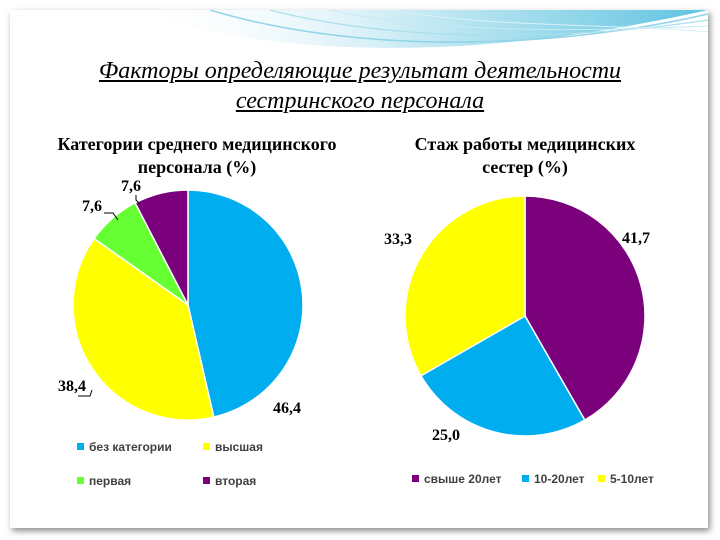 This screenshot has height=540, width=720. What do you see at coordinates (197, 167) in the screenshot?
I see `chart1-title-line2: персонала (%)` at bounding box center [197, 167].